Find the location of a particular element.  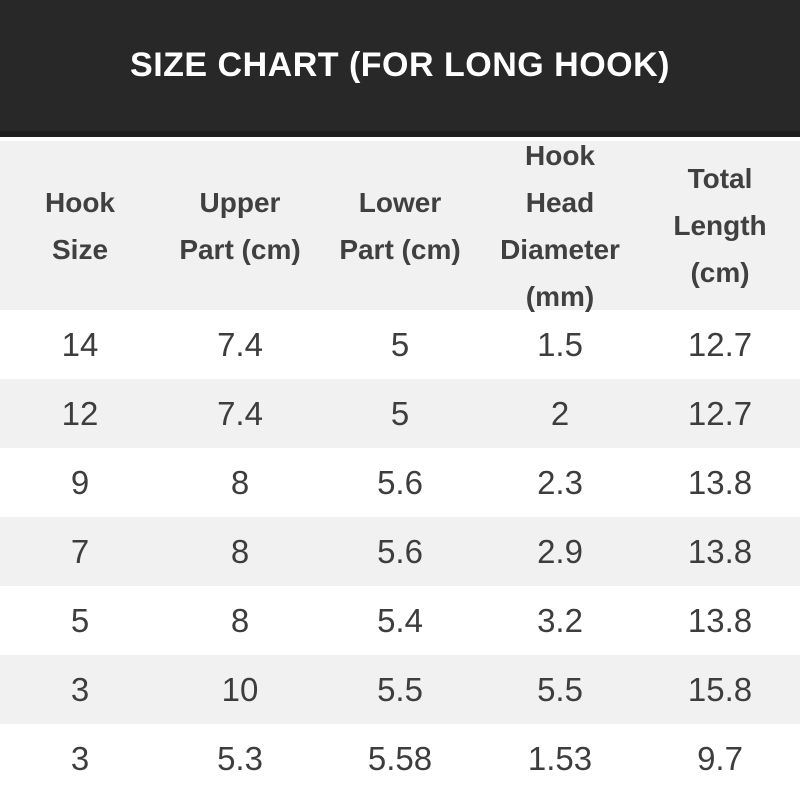

table-cell: 3.2 is located at coordinates (560, 620).